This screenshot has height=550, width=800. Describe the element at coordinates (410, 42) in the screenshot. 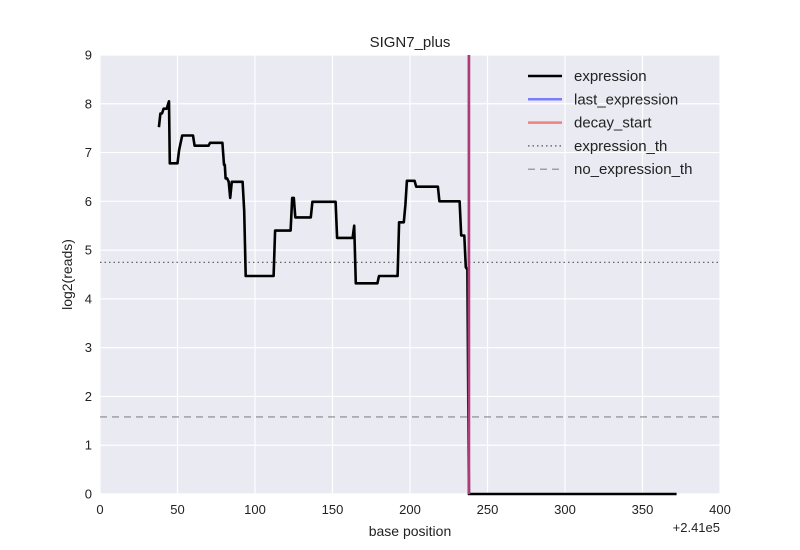

I see `chart-title: SIGN7_plus` at that location.